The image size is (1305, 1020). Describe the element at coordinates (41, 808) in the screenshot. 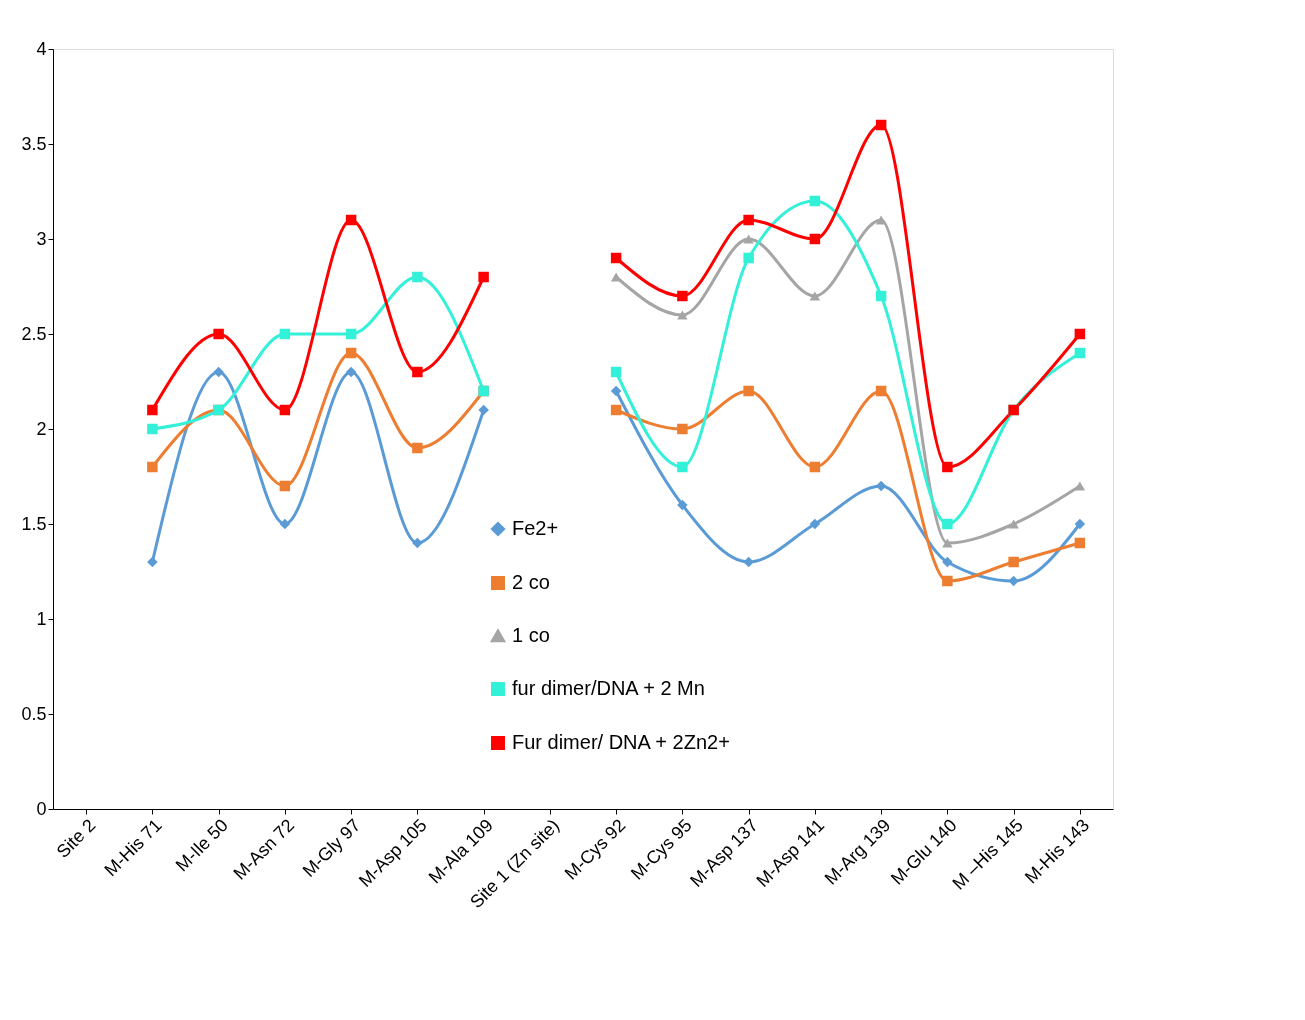

I see `y-tick-label: 0` at that location.